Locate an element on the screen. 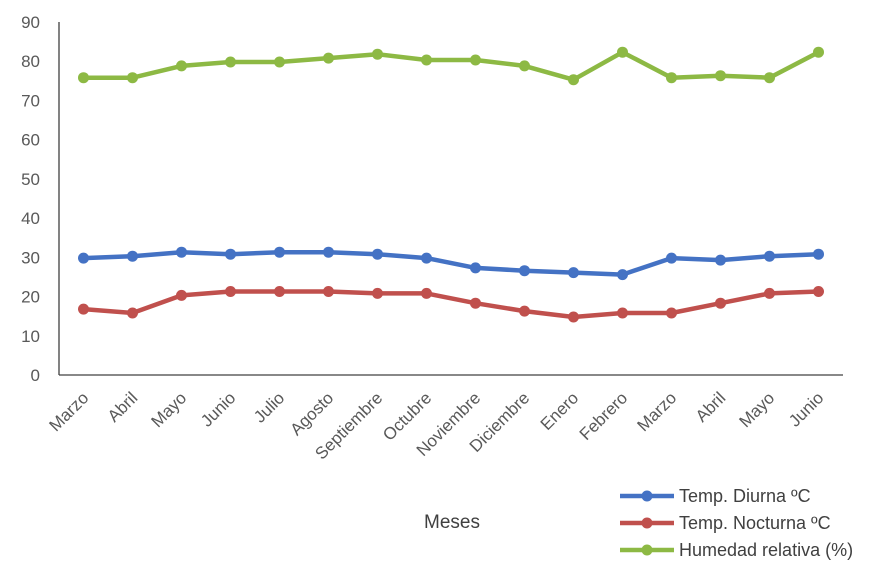 Image resolution: width=890 pixels, height=565 pixels. y-tick-label: 90 is located at coordinates (30, 22).